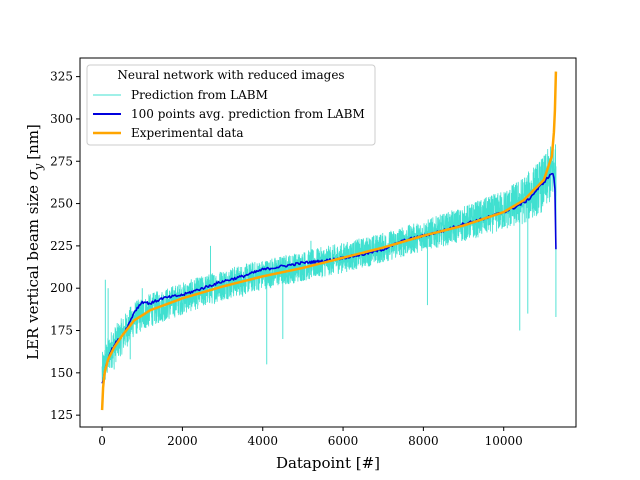  I want to click on y-tick-label: 250, so click(61, 204).